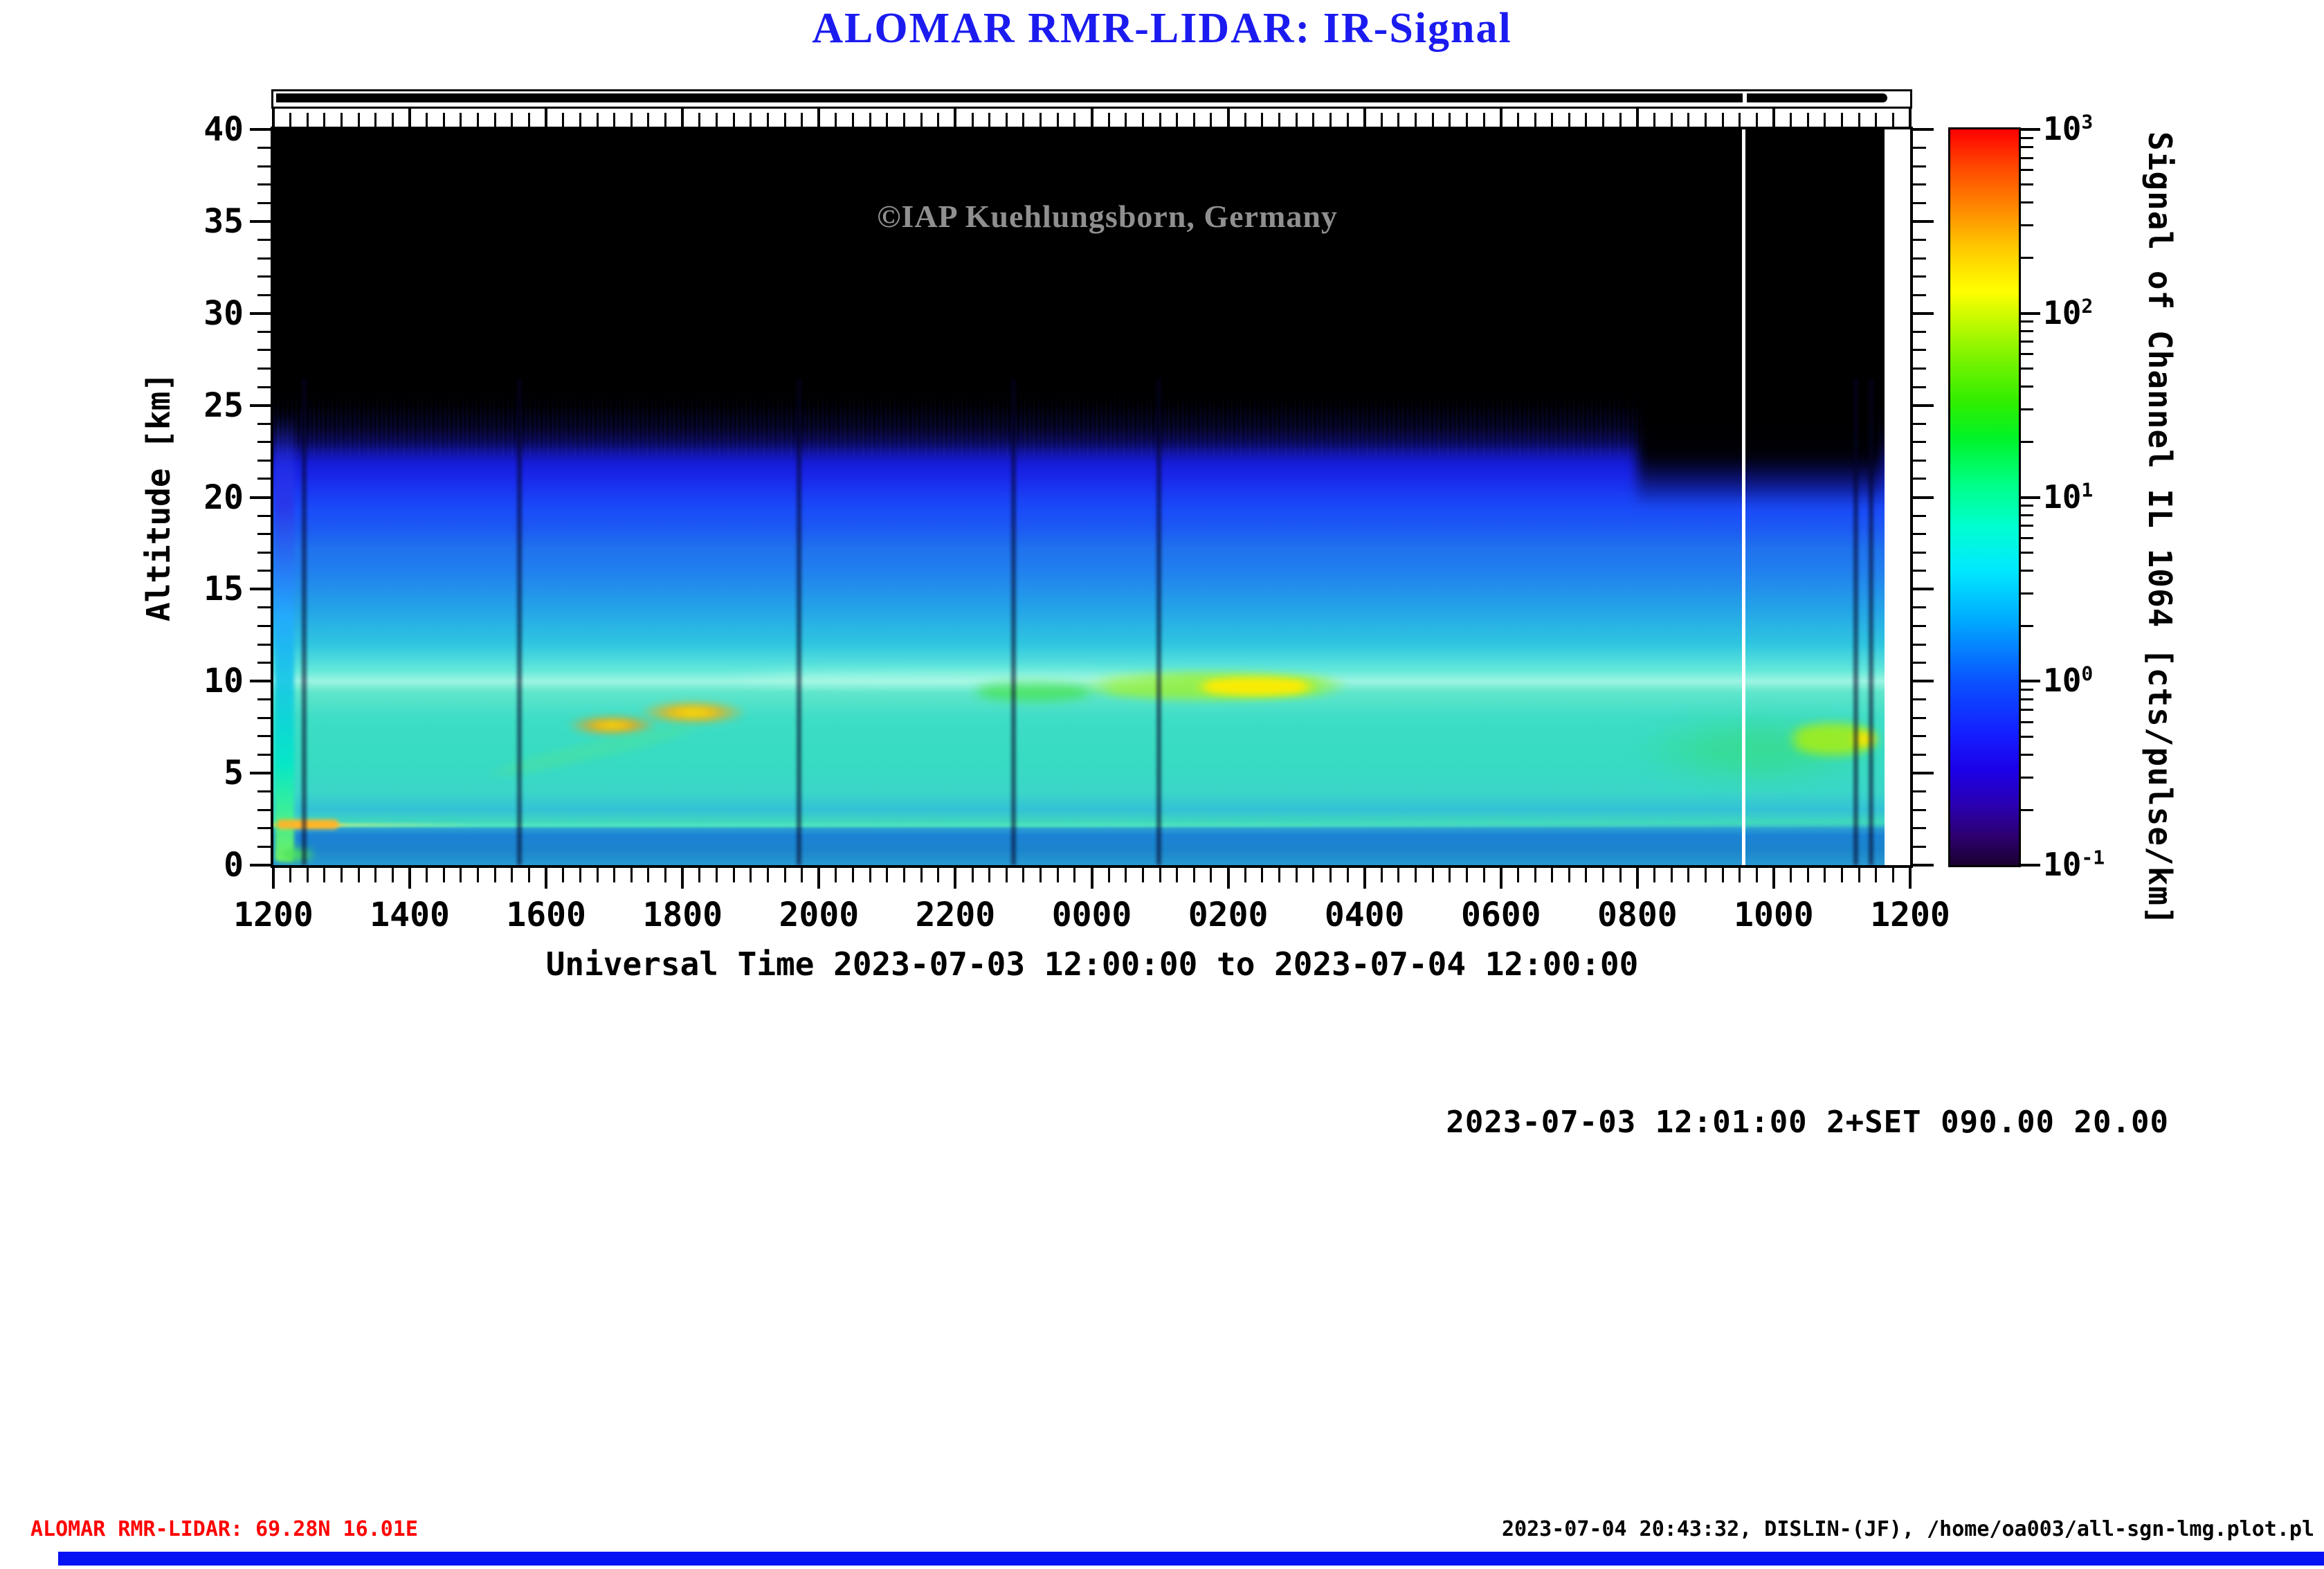  I want to click on colorbar-tick-label: 101, so click(2068, 497).